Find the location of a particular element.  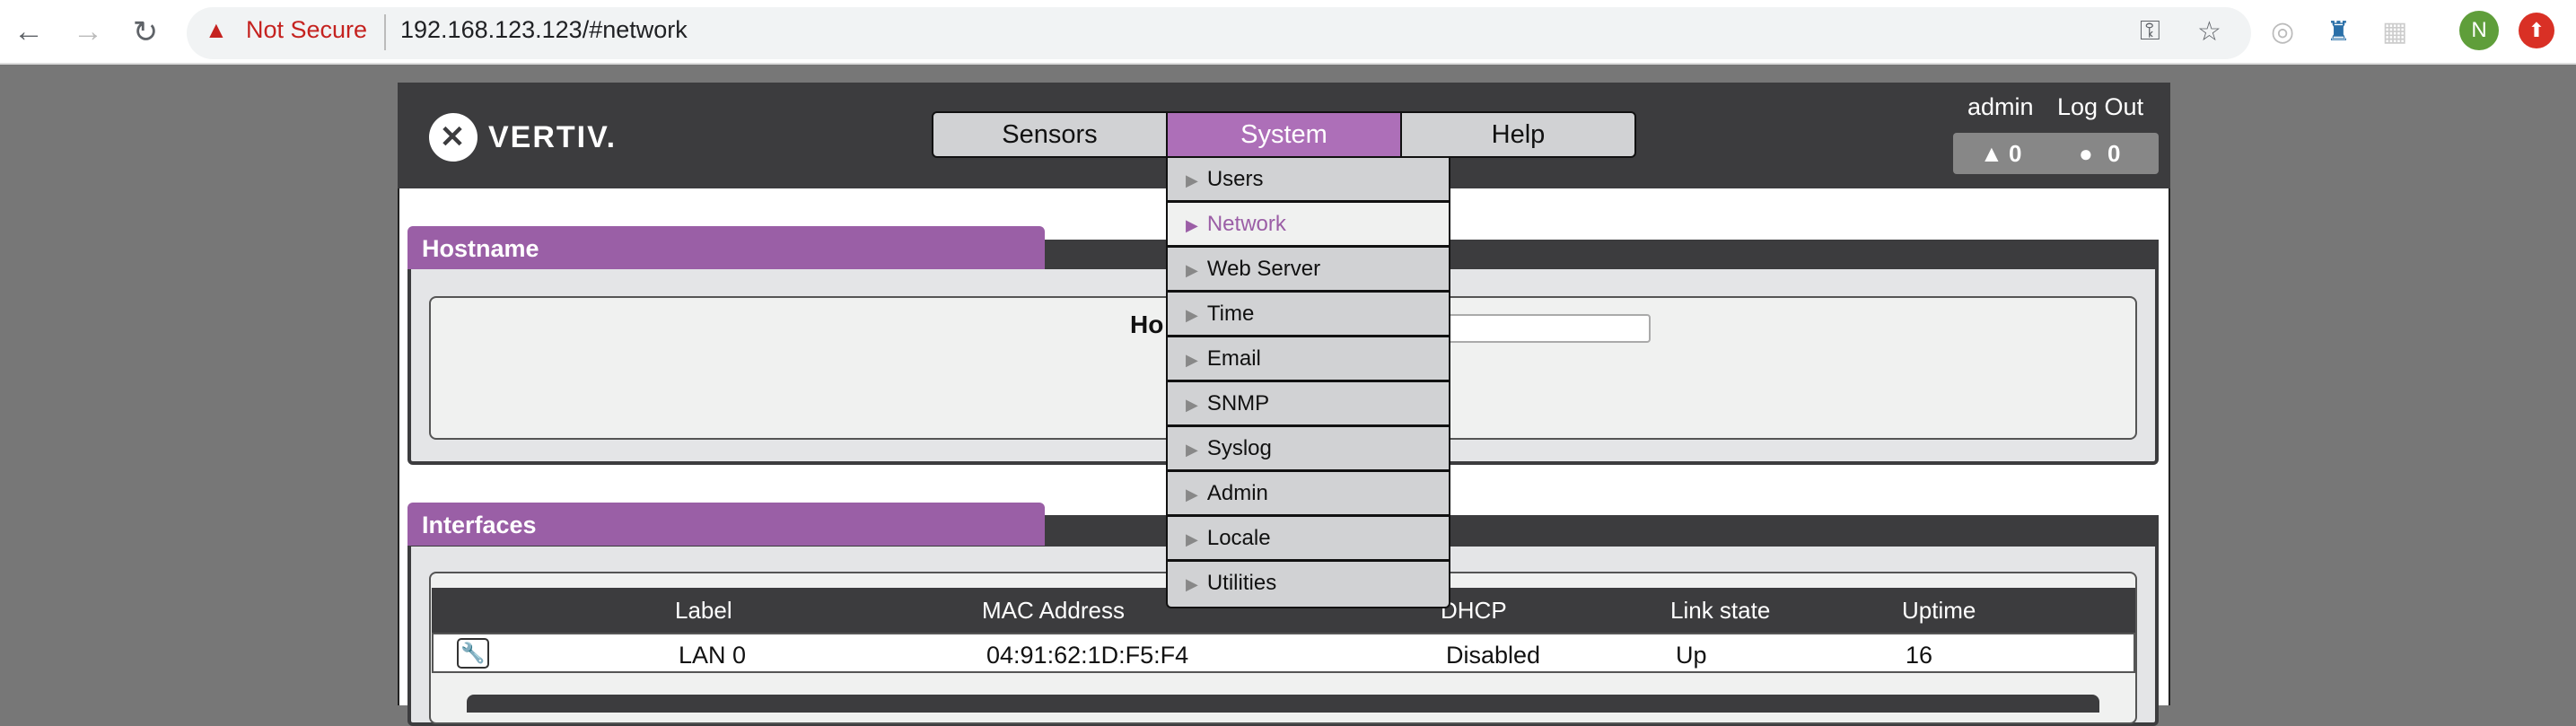

menu-label: Network is located at coordinates (1246, 224).